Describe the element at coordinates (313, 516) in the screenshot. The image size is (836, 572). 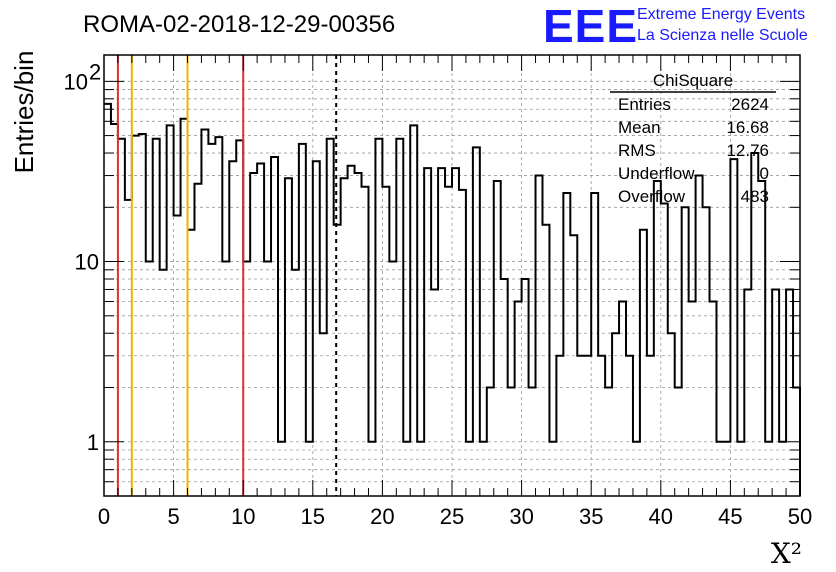
I see `x-tick-label: 15` at that location.